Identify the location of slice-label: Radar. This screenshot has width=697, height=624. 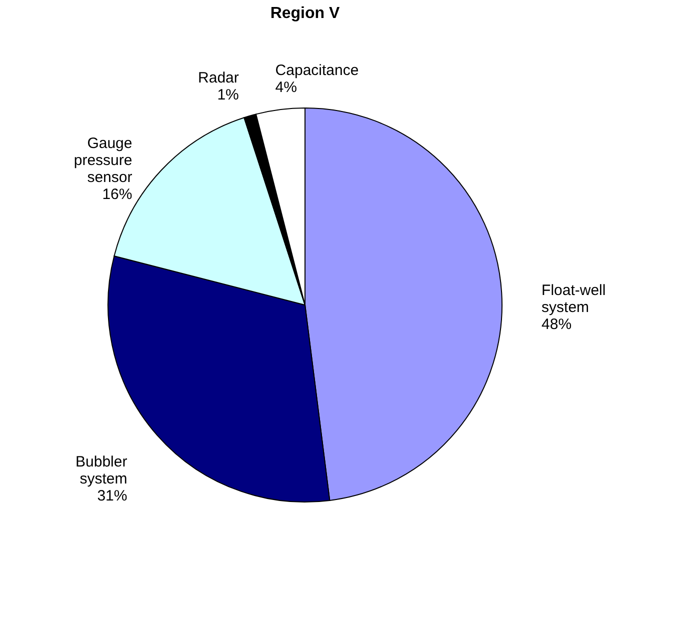
(218, 77).